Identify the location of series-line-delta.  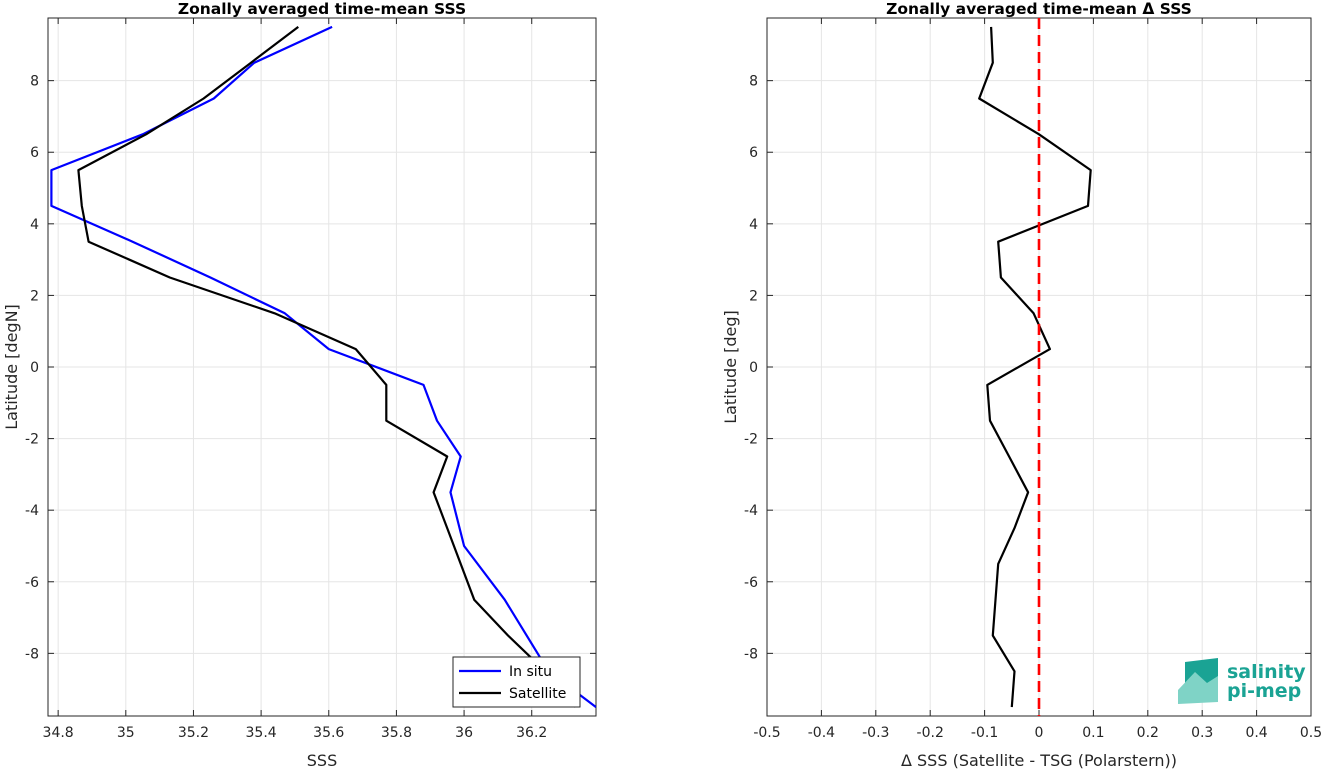
(1035, 367).